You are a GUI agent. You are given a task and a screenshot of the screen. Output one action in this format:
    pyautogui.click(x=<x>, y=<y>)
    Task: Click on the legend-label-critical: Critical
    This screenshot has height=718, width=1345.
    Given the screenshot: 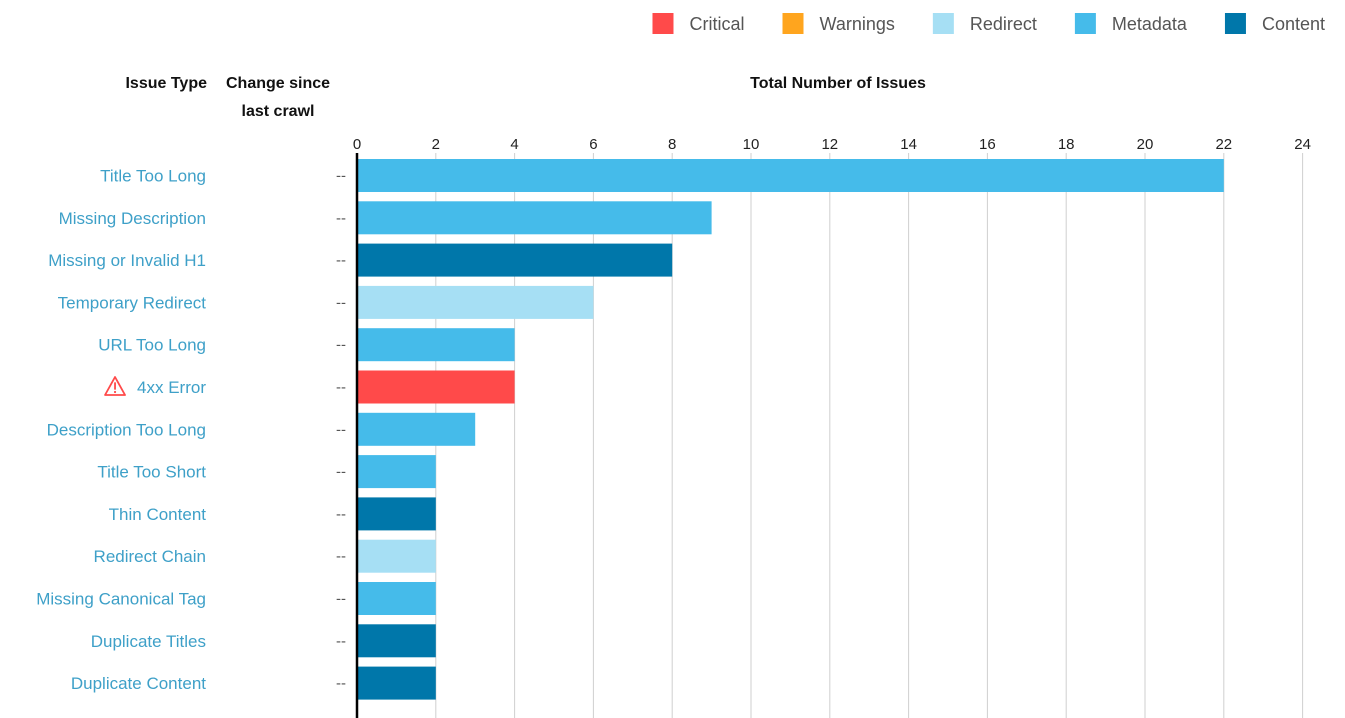 What is the action you would take?
    pyautogui.click(x=716, y=24)
    